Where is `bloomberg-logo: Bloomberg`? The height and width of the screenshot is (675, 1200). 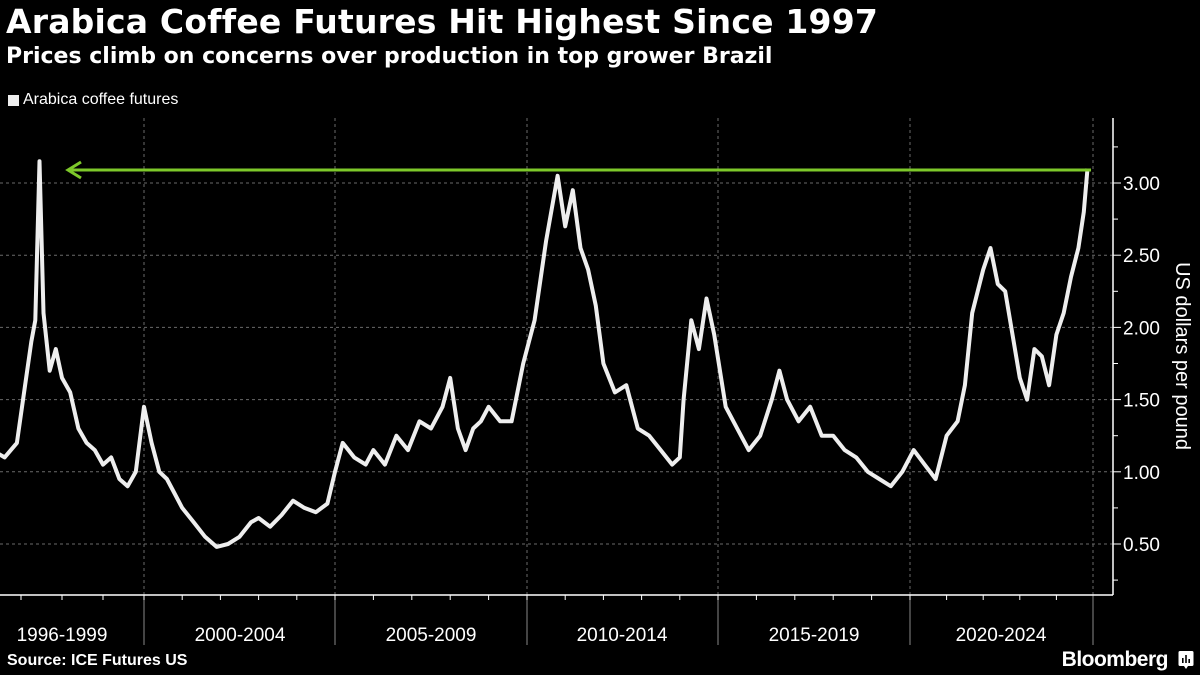
bloomberg-logo: Bloomberg is located at coordinates (1115, 659).